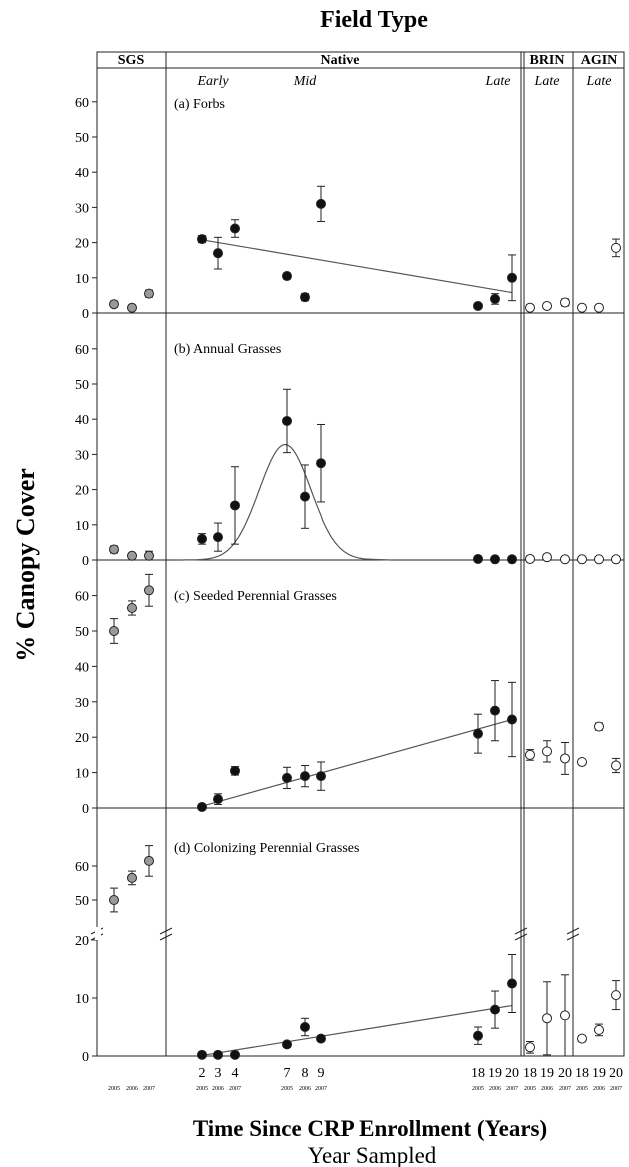 The width and height of the screenshot is (629, 1167). What do you see at coordinates (374, 20) in the screenshot?
I see `figure-title: Field Type` at bounding box center [374, 20].